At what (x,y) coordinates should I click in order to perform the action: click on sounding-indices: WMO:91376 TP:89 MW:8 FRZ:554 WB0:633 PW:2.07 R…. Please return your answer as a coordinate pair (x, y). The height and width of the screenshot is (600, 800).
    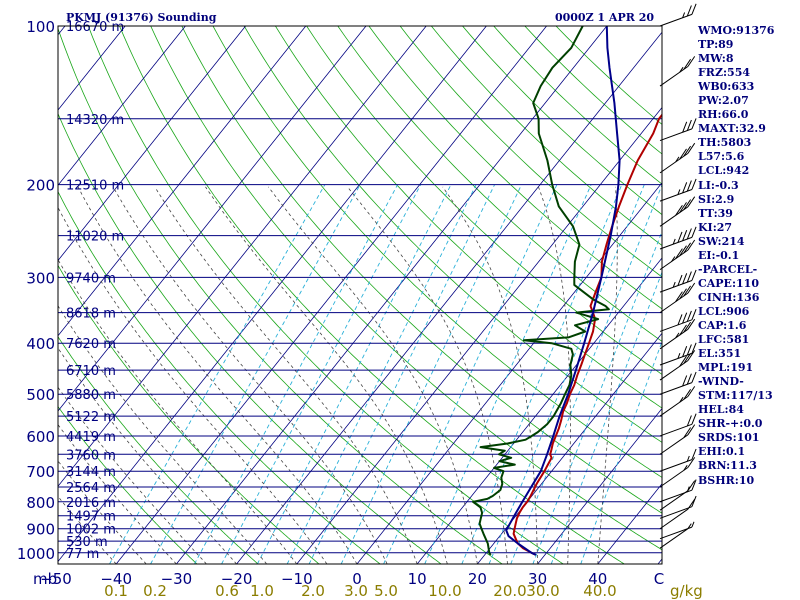
    Looking at the image, I should click on (748, 256).